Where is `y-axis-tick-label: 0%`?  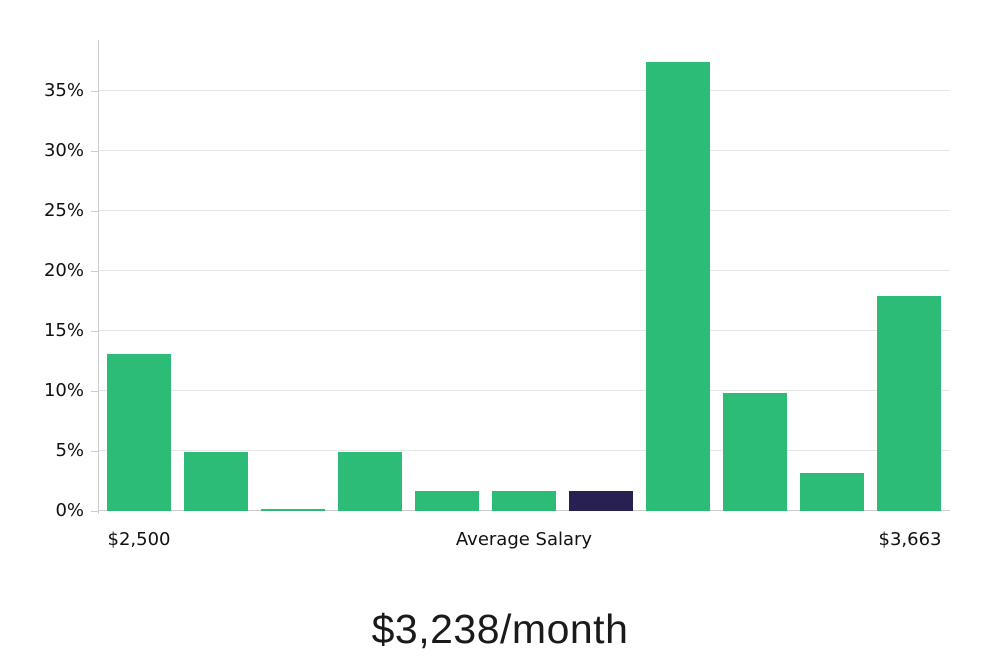 y-axis-tick-label: 0% is located at coordinates (69, 510).